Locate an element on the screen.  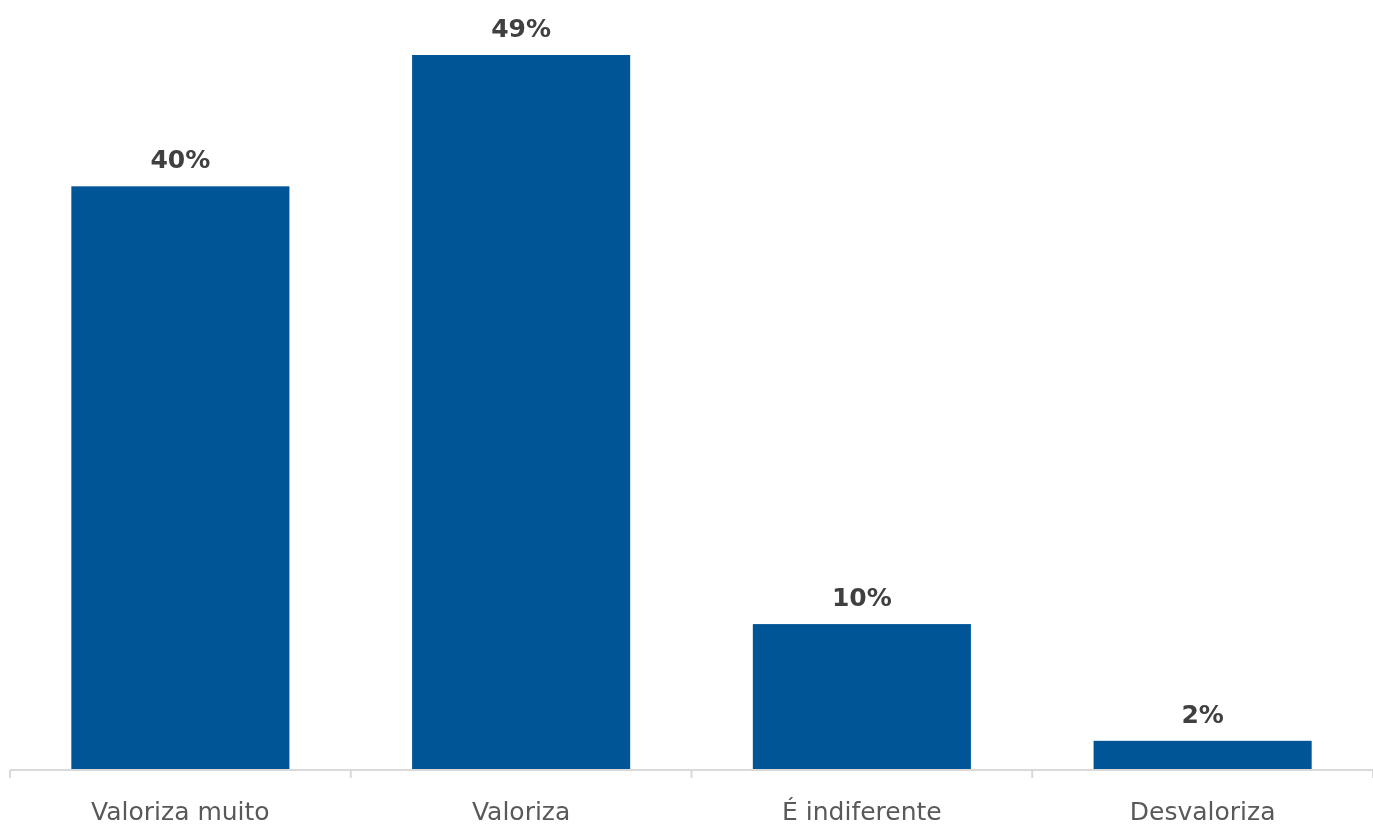
data-label: 2% is located at coordinates (1202, 714).